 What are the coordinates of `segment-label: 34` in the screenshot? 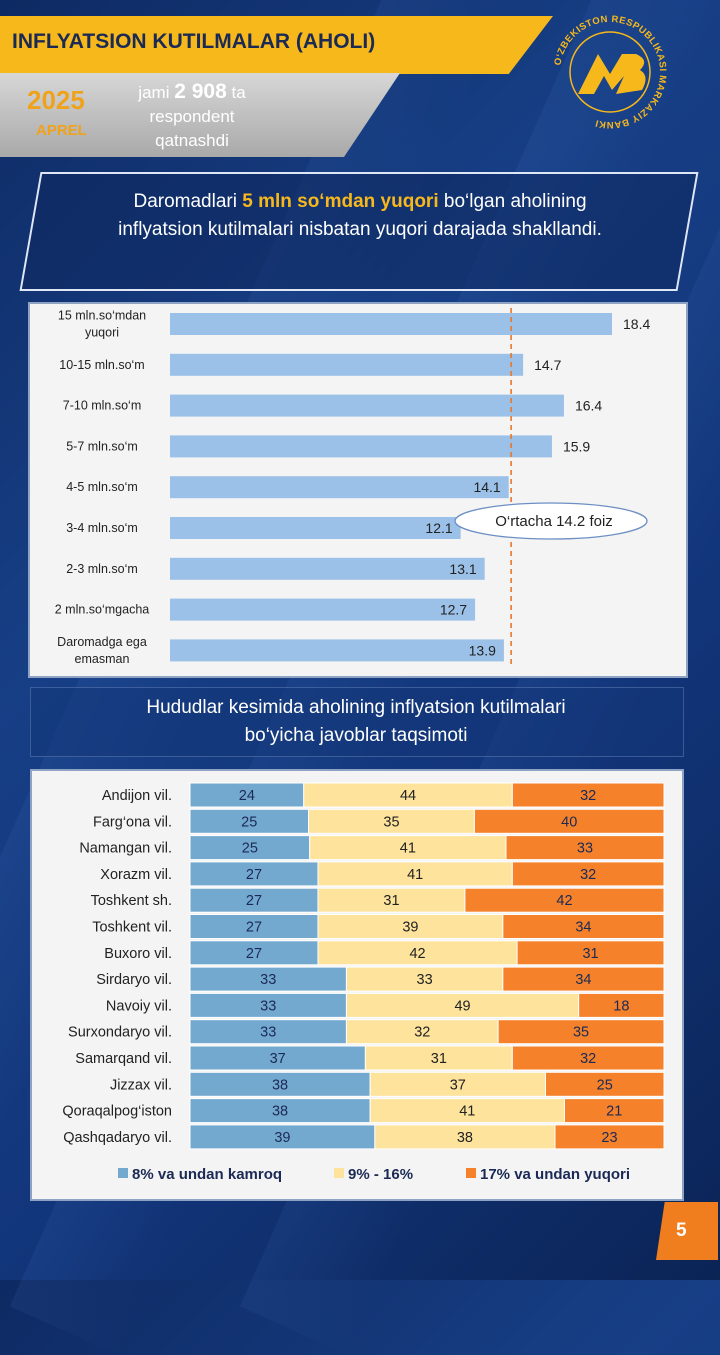 It's located at (583, 928).